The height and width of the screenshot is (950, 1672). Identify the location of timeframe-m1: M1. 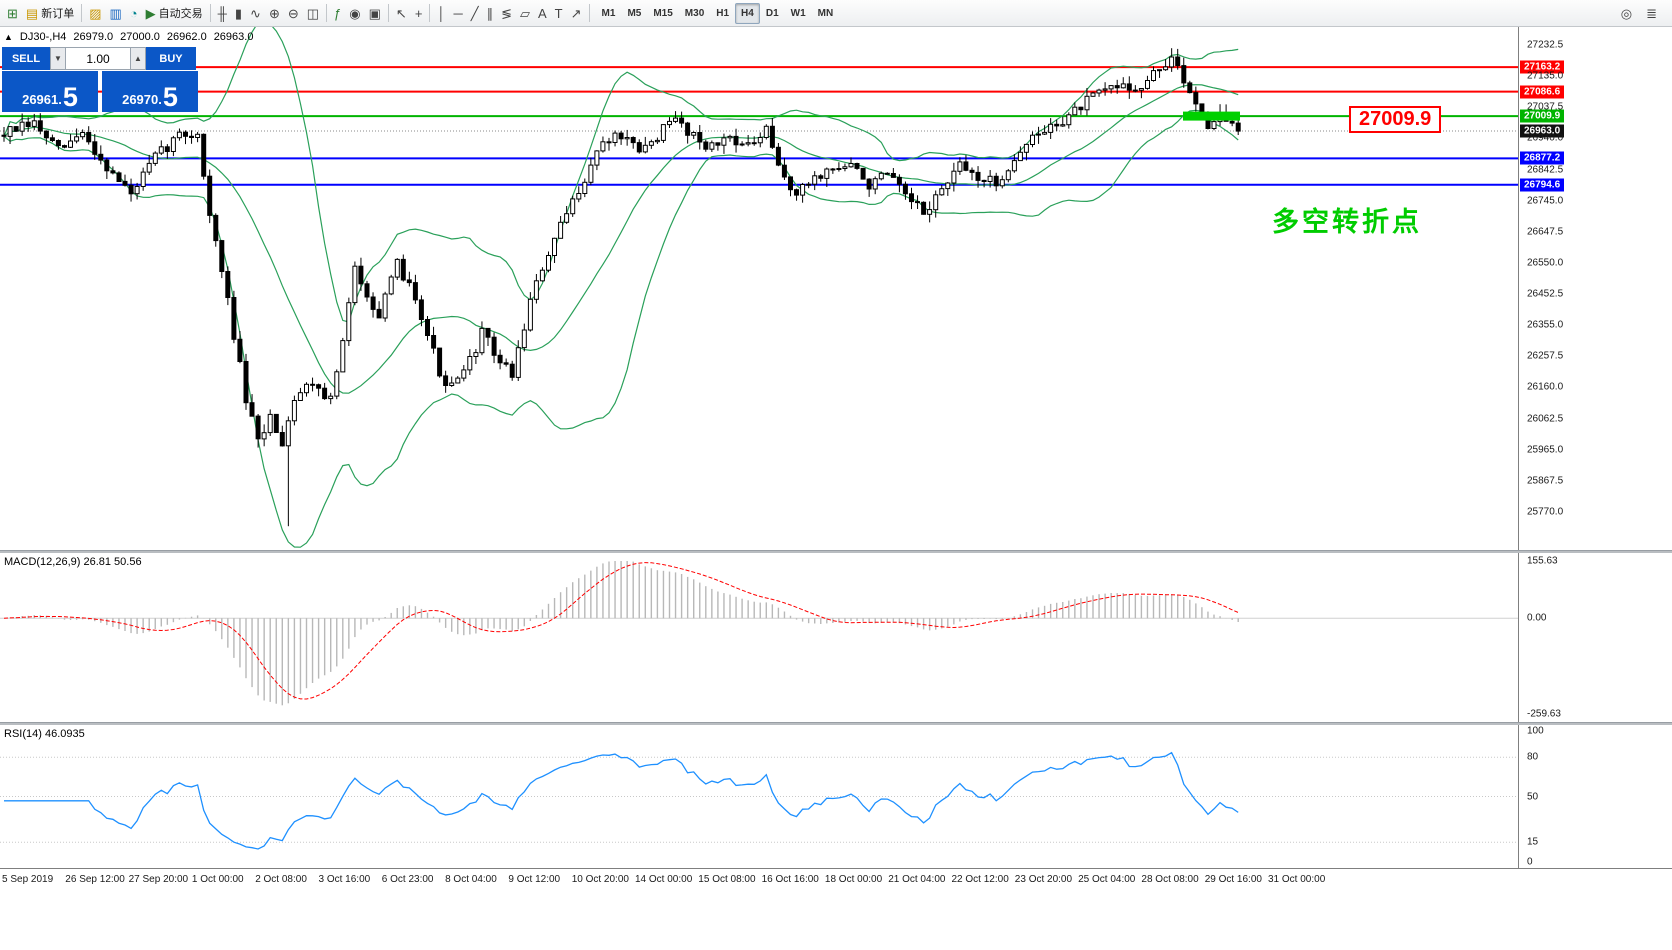
(608, 13).